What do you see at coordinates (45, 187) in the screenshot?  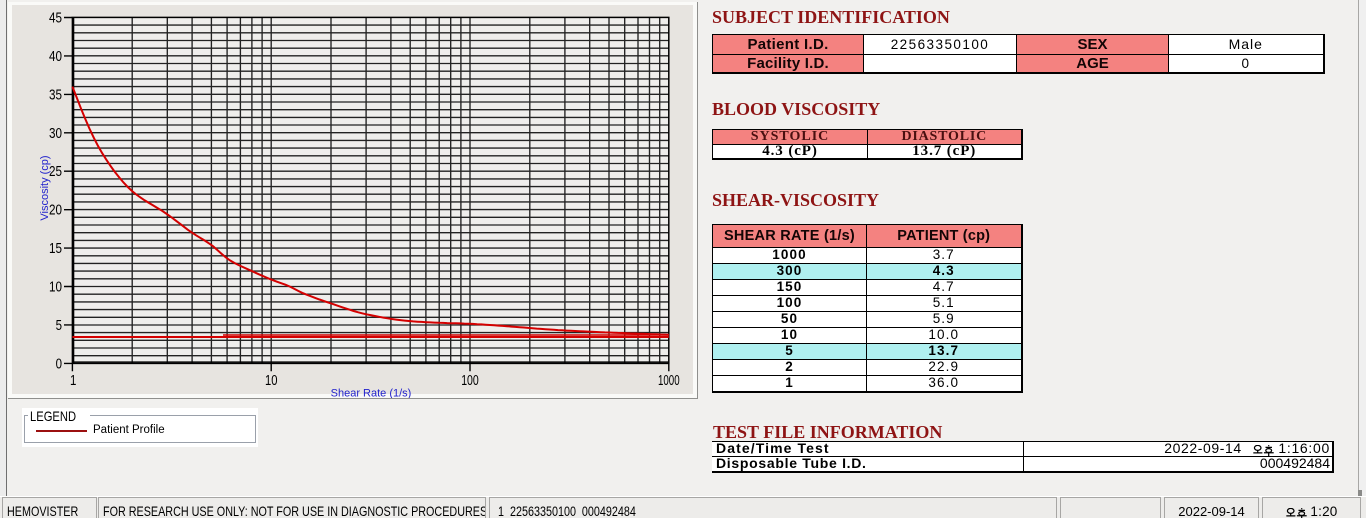 I see `svg-text: Viscosity (cp)` at bounding box center [45, 187].